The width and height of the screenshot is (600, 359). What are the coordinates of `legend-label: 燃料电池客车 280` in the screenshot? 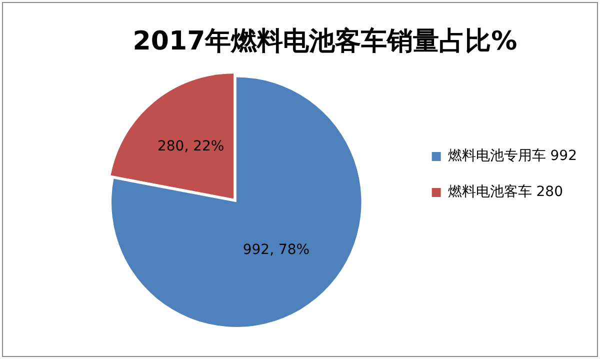 It's located at (505, 192).